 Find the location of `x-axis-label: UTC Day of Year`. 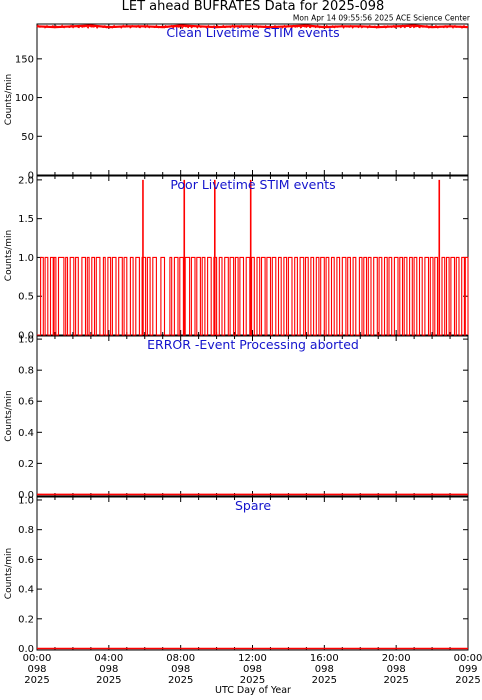

x-axis-label: UTC Day of Year is located at coordinates (253, 690).